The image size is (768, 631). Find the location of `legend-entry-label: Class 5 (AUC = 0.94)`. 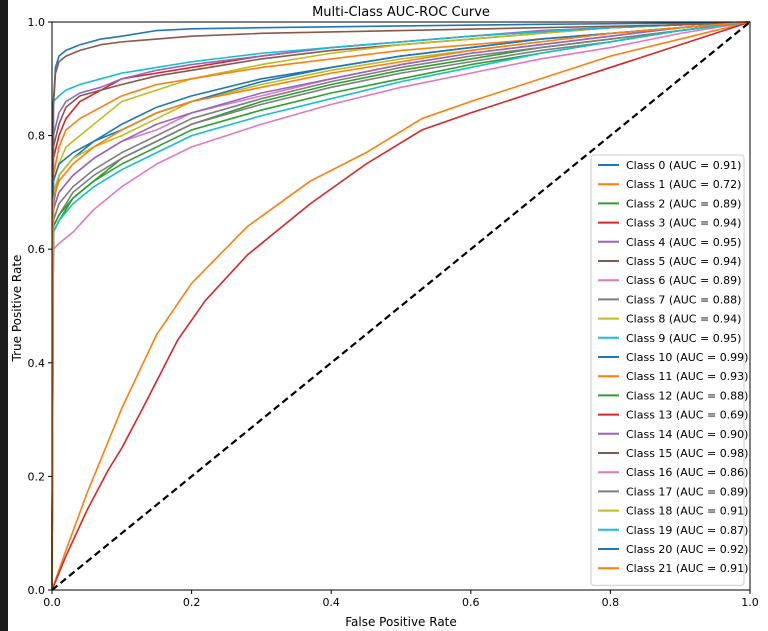

legend-entry-label: Class 5 (AUC = 0.94) is located at coordinates (683, 261).